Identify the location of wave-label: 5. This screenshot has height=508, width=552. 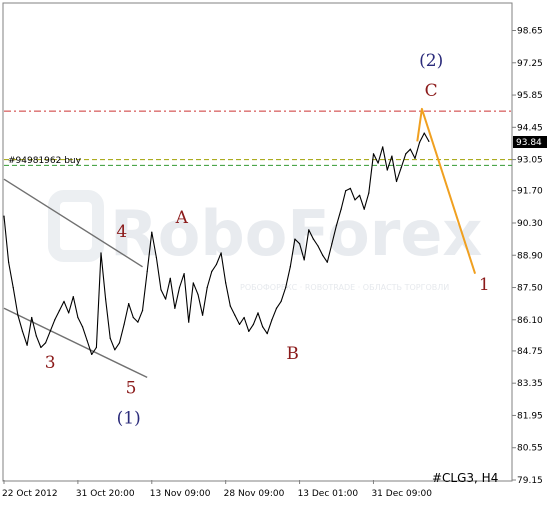
(131, 389).